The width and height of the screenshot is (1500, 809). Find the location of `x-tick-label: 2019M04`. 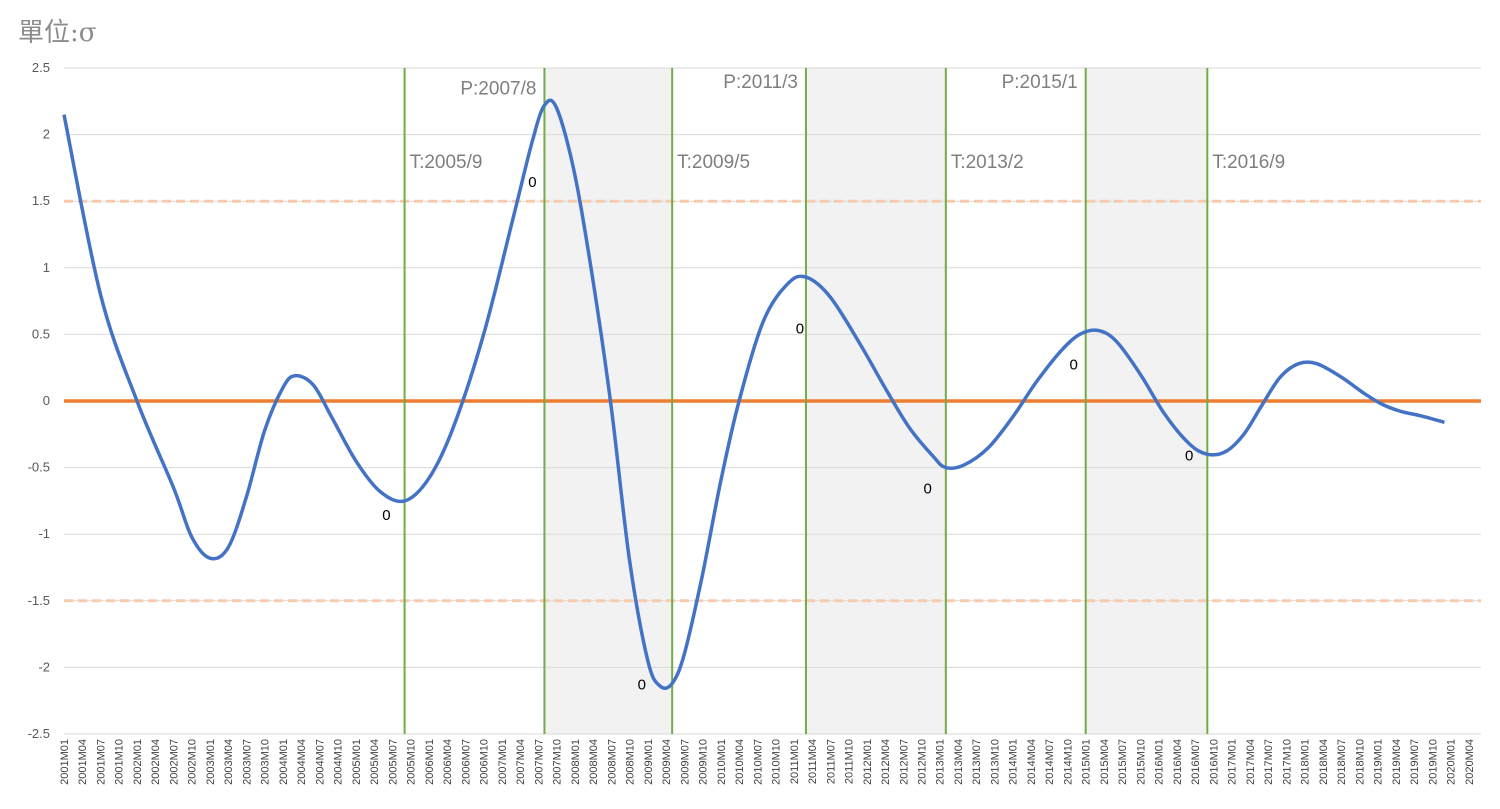

x-tick-label: 2019M04 is located at coordinates (1397, 762).